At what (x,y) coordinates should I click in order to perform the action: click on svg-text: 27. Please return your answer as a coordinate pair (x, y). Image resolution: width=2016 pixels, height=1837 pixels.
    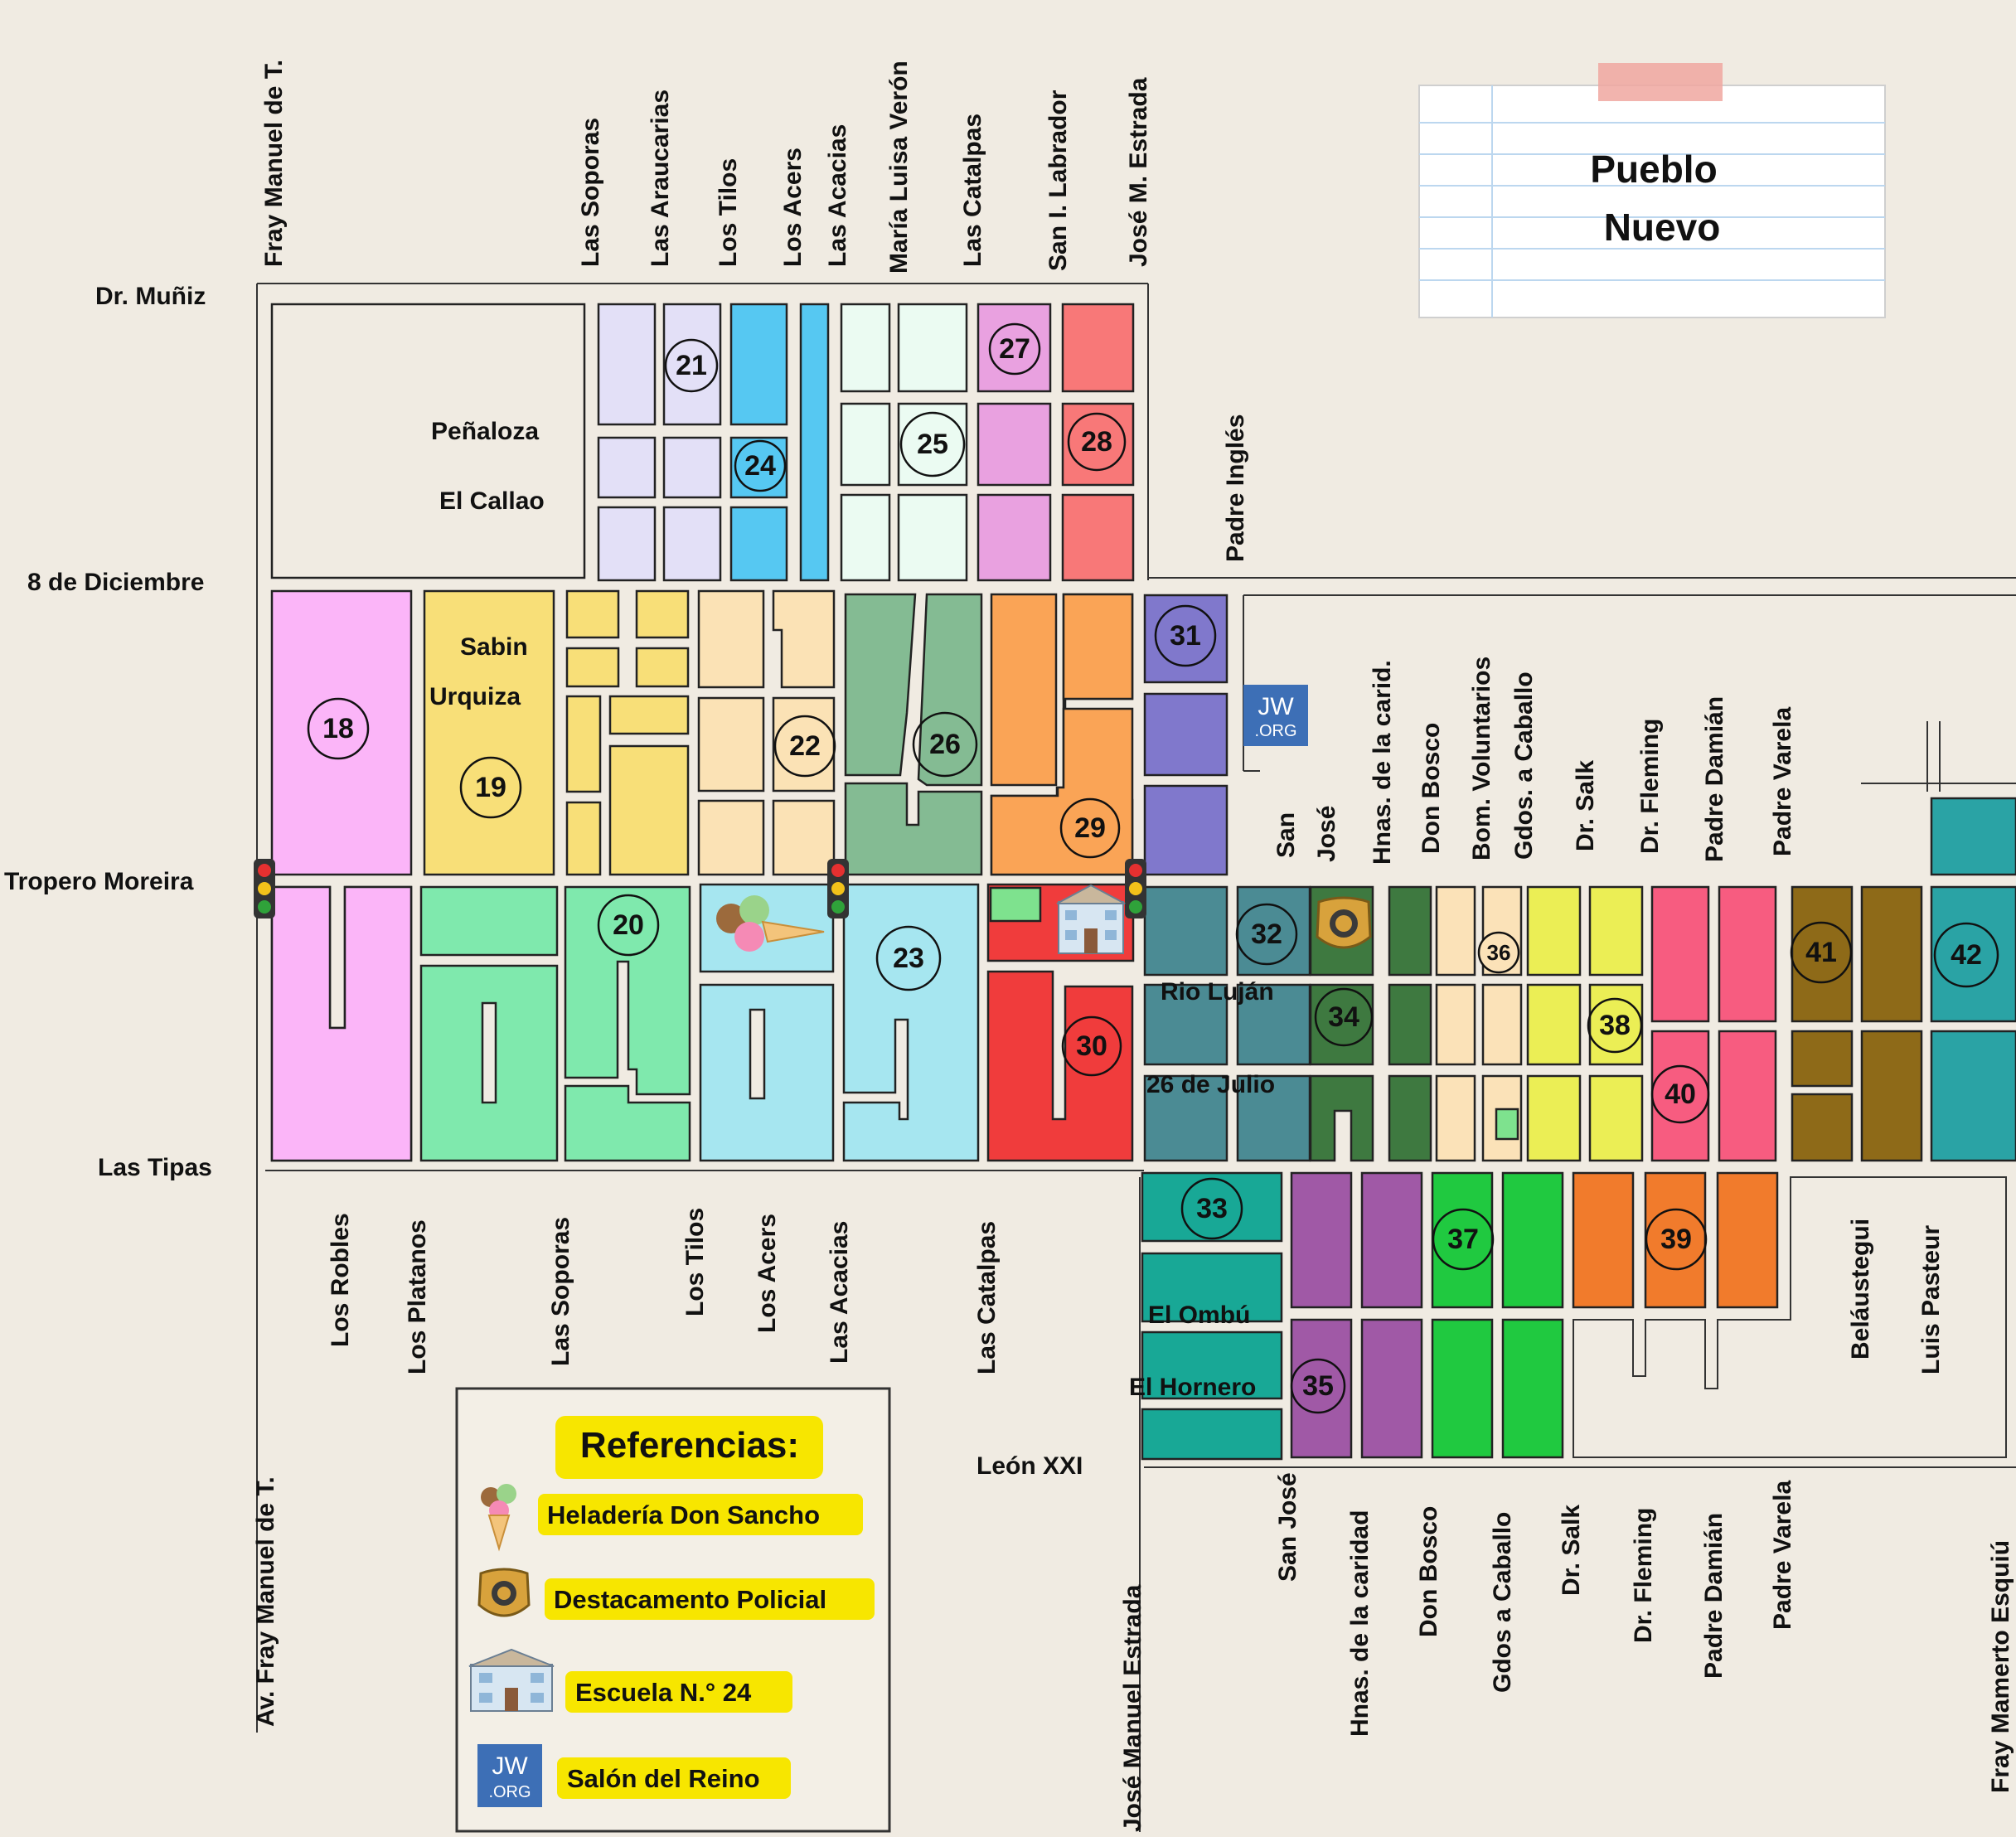
    Looking at the image, I should click on (1015, 349).